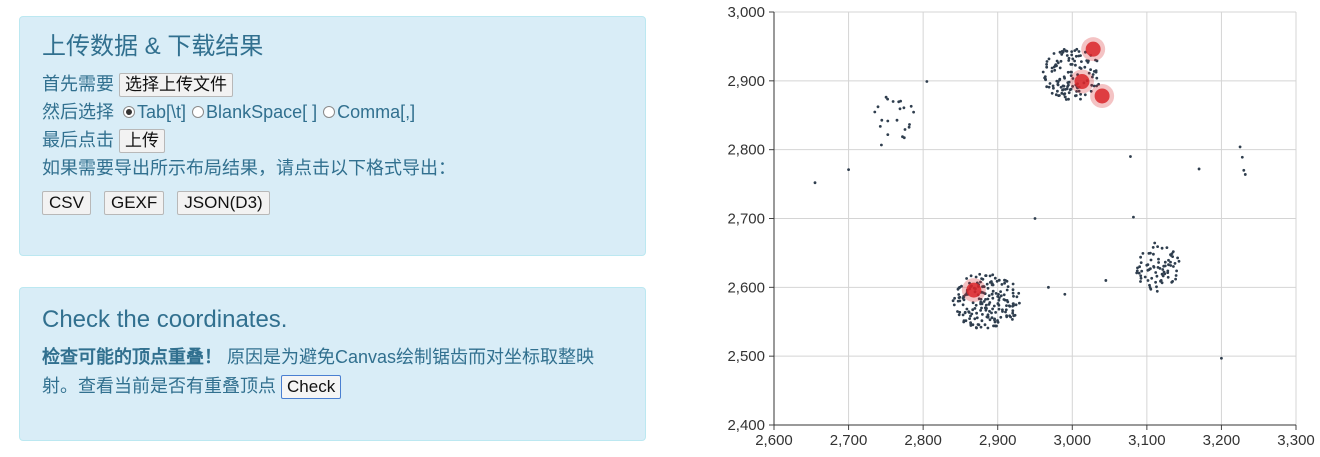 The image size is (1320, 457). Describe the element at coordinates (176, 85) in the screenshot. I see `choose-file-button: 选择上传文件` at that location.